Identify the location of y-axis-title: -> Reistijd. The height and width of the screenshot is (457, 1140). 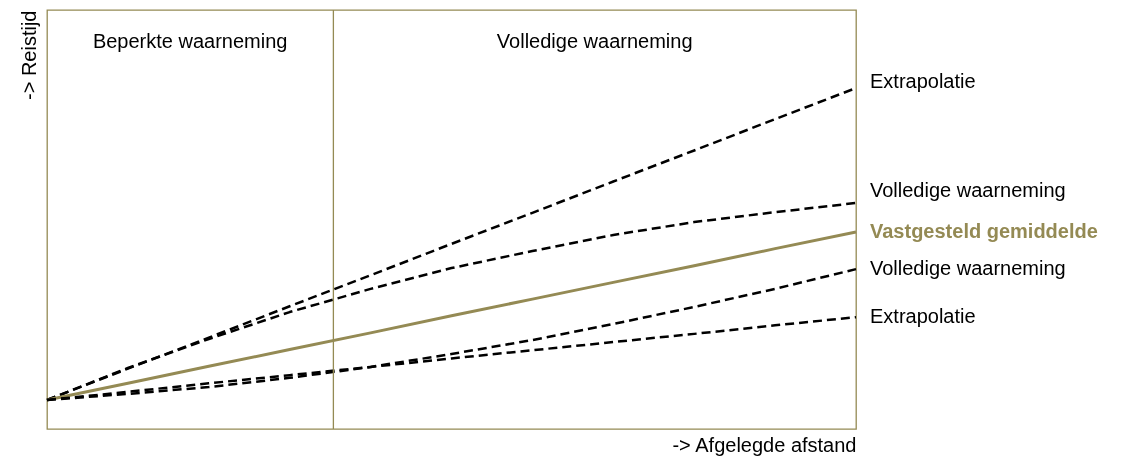
(28, 55).